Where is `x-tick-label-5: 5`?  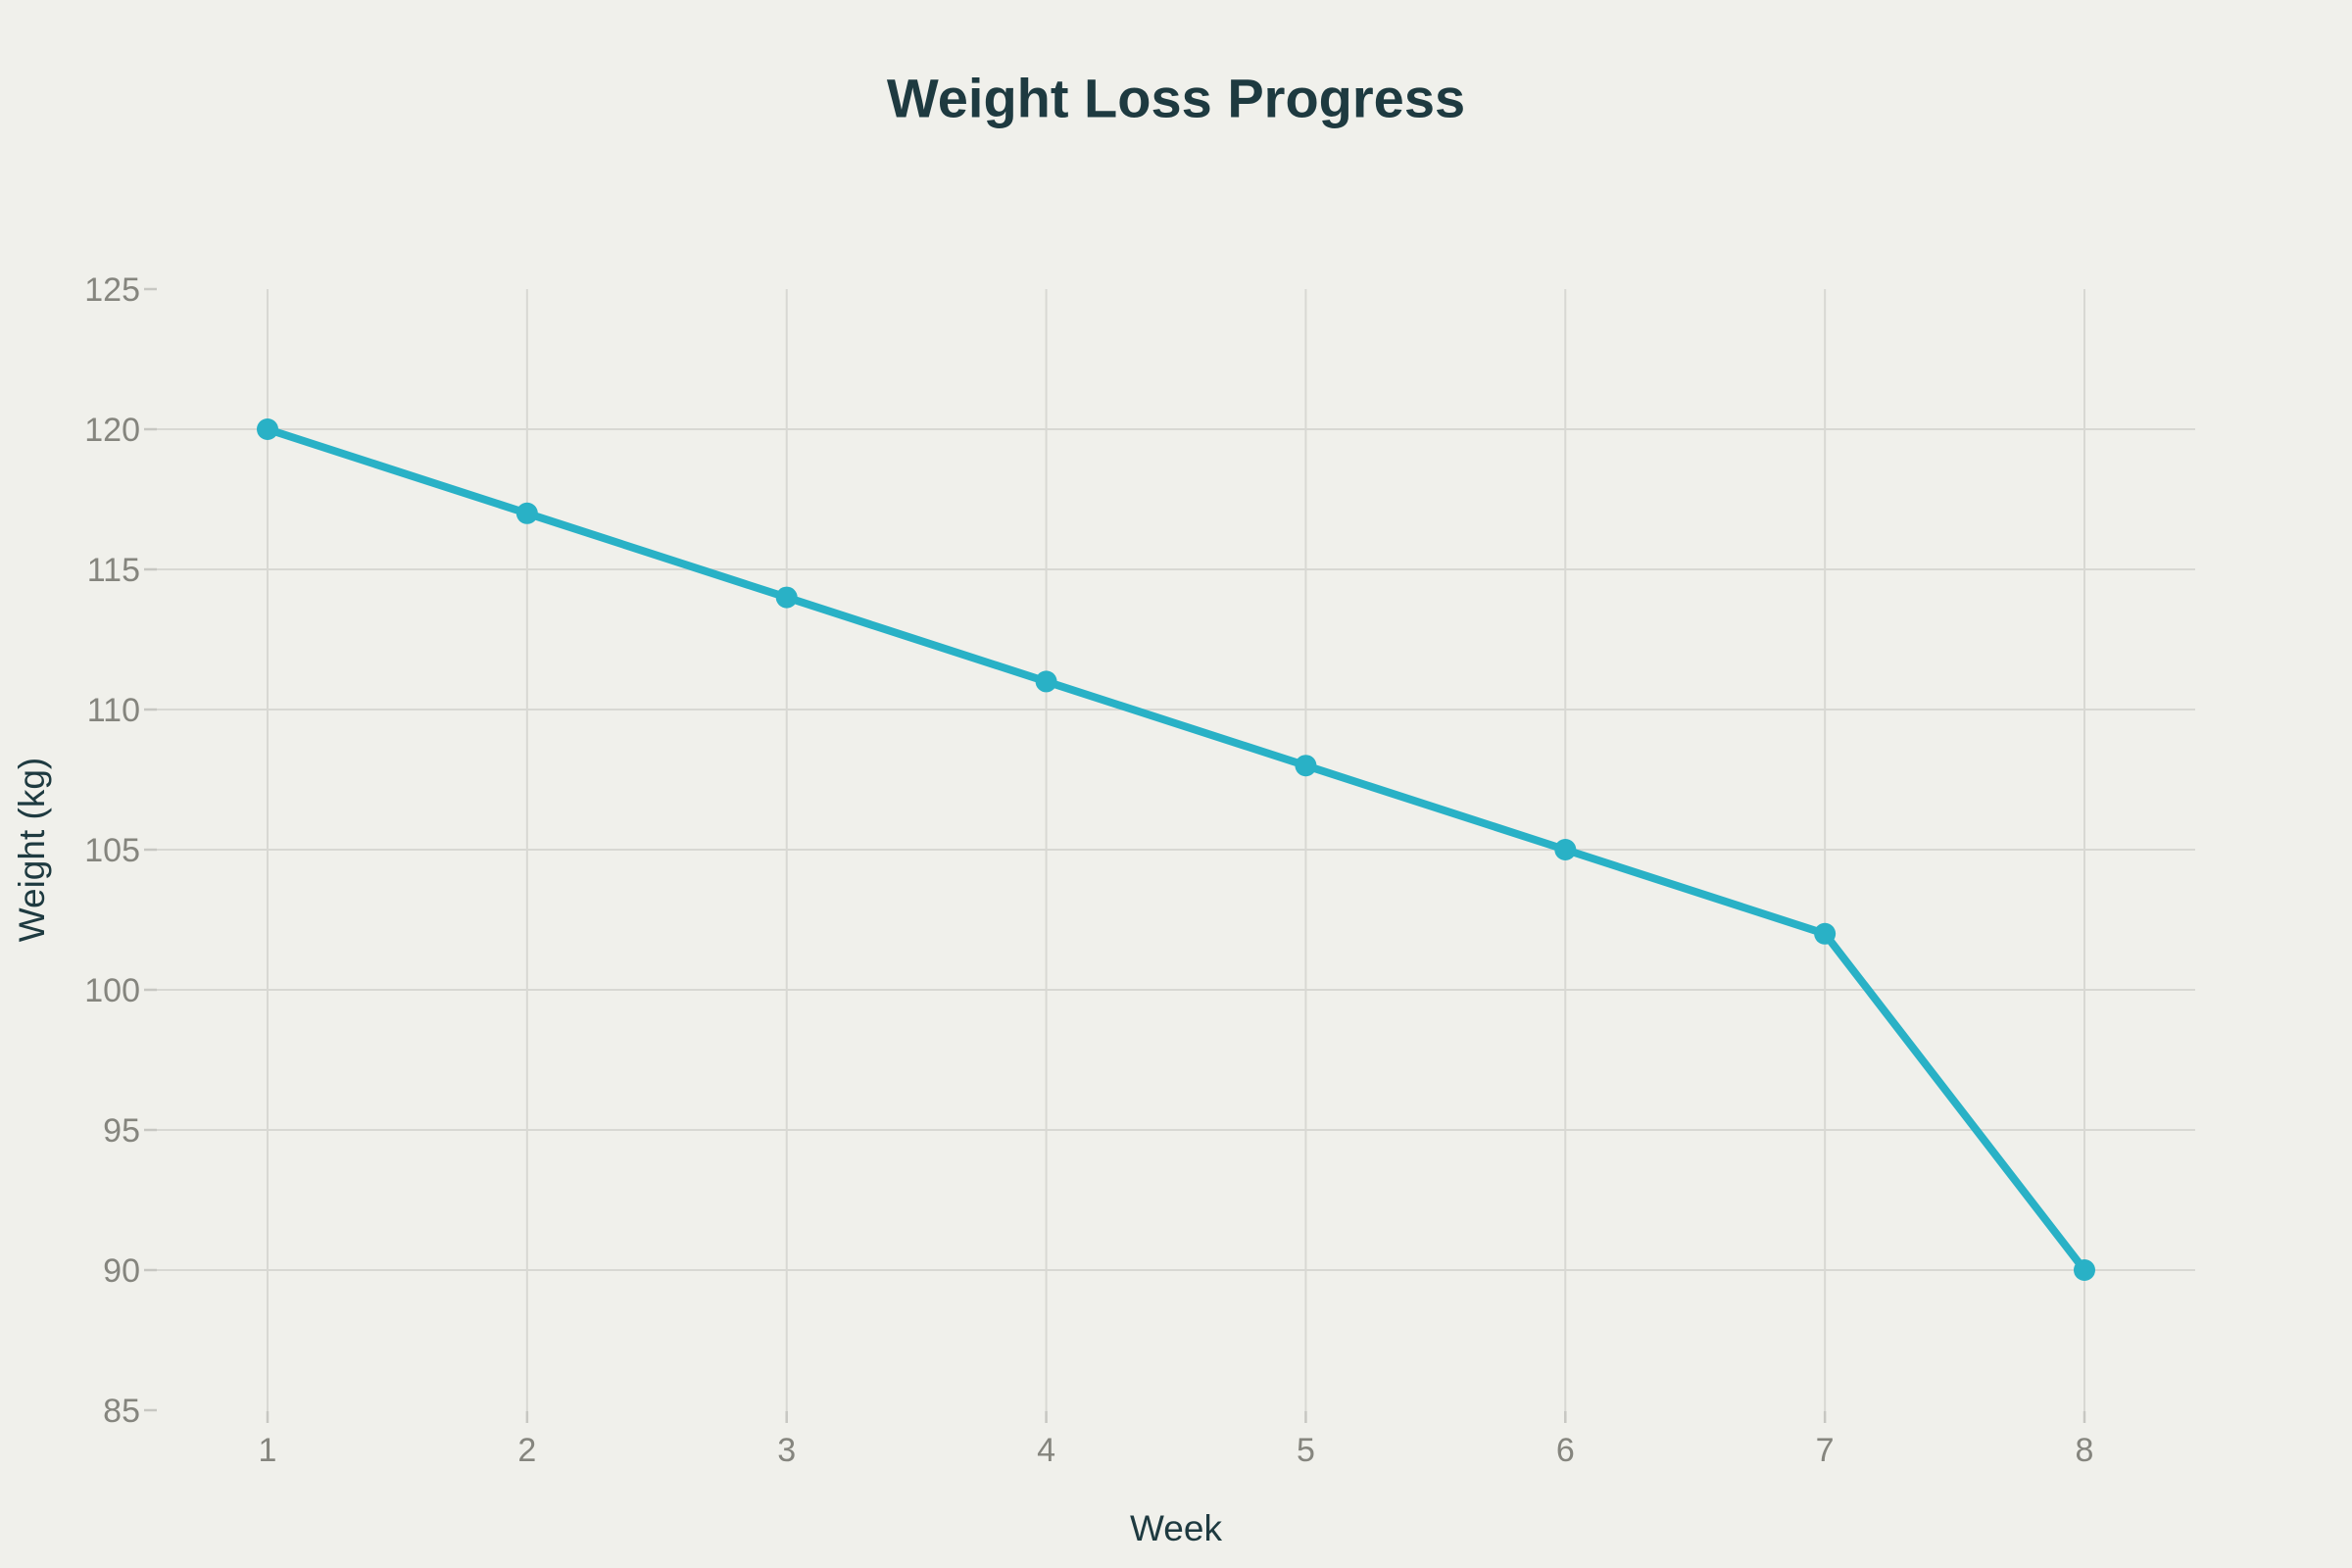 x-tick-label-5: 5 is located at coordinates (1306, 1450).